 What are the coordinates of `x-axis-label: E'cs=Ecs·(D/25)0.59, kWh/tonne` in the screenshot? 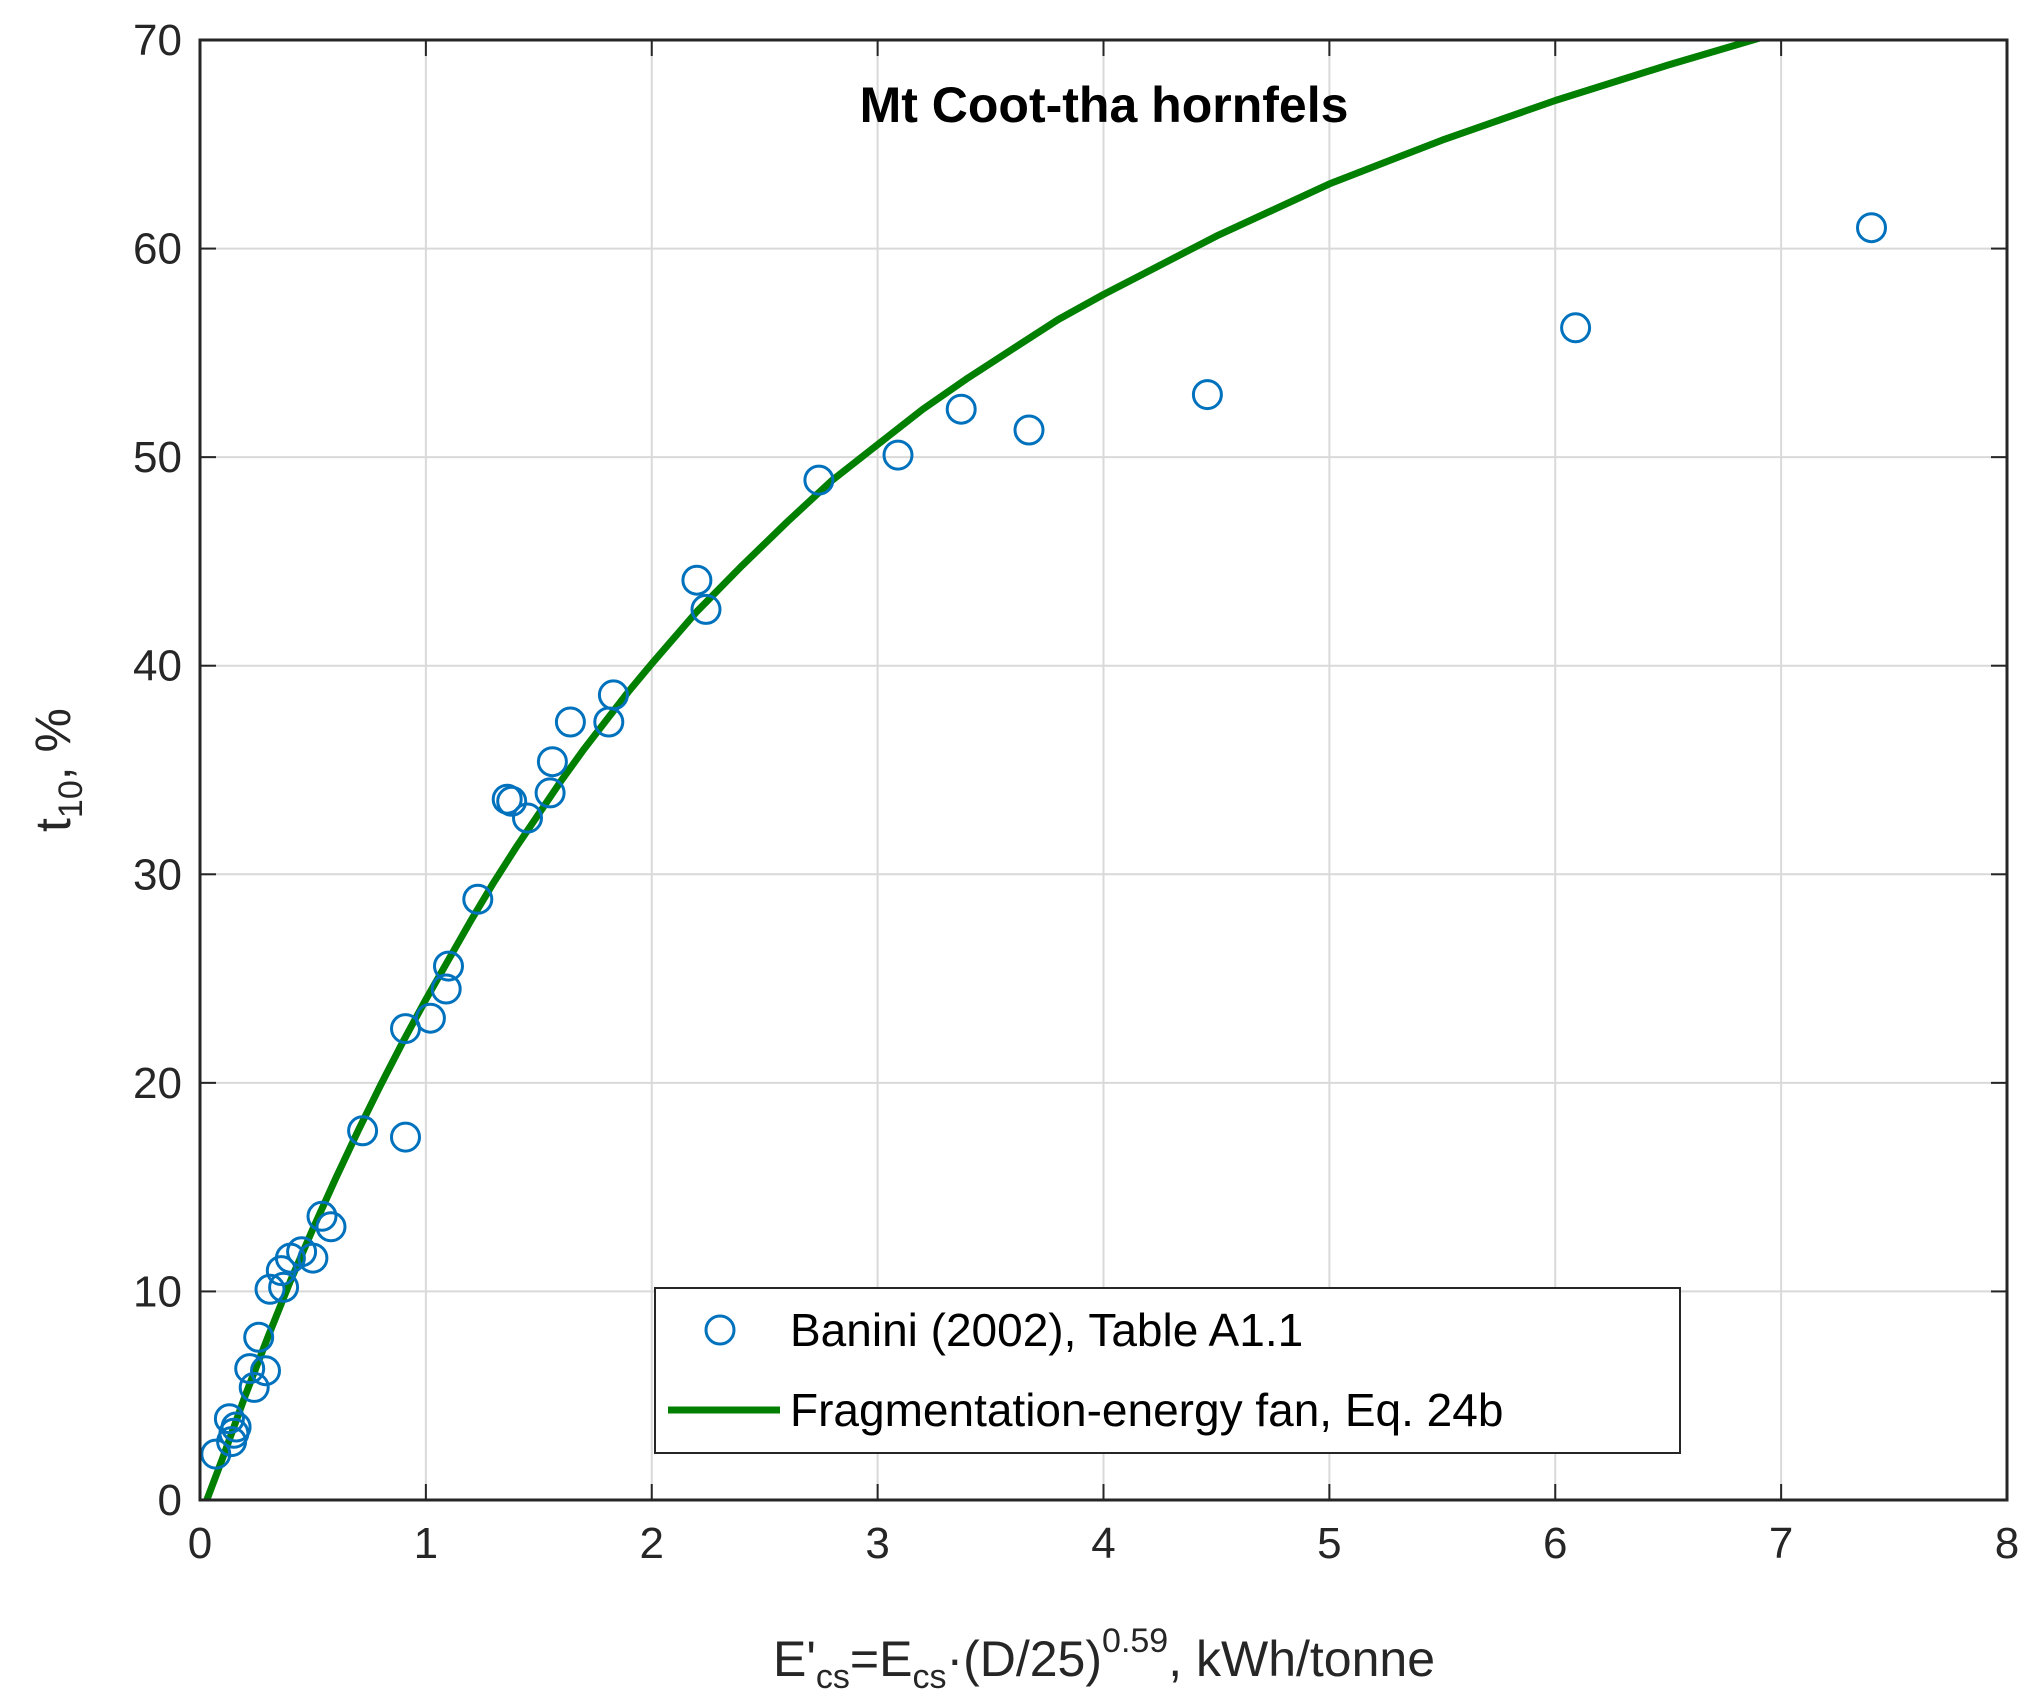 It's located at (1104, 1659).